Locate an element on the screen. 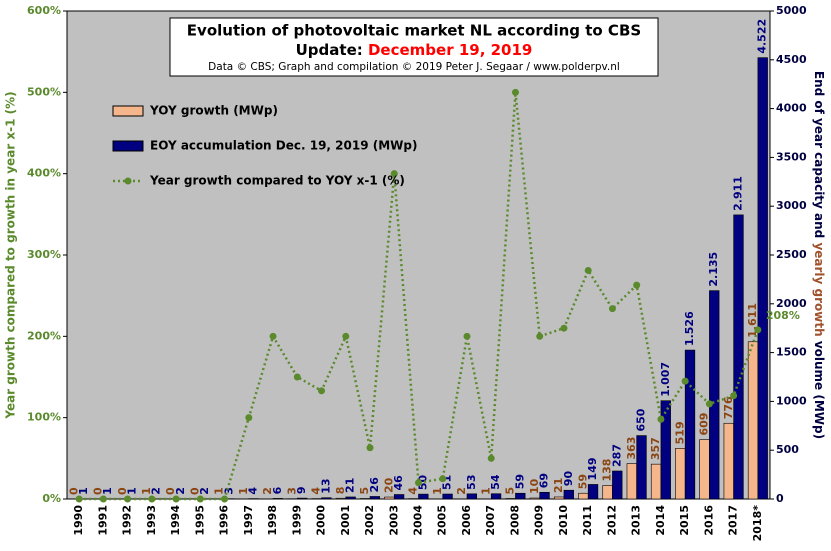  data-label: 10 is located at coordinates (534, 486).